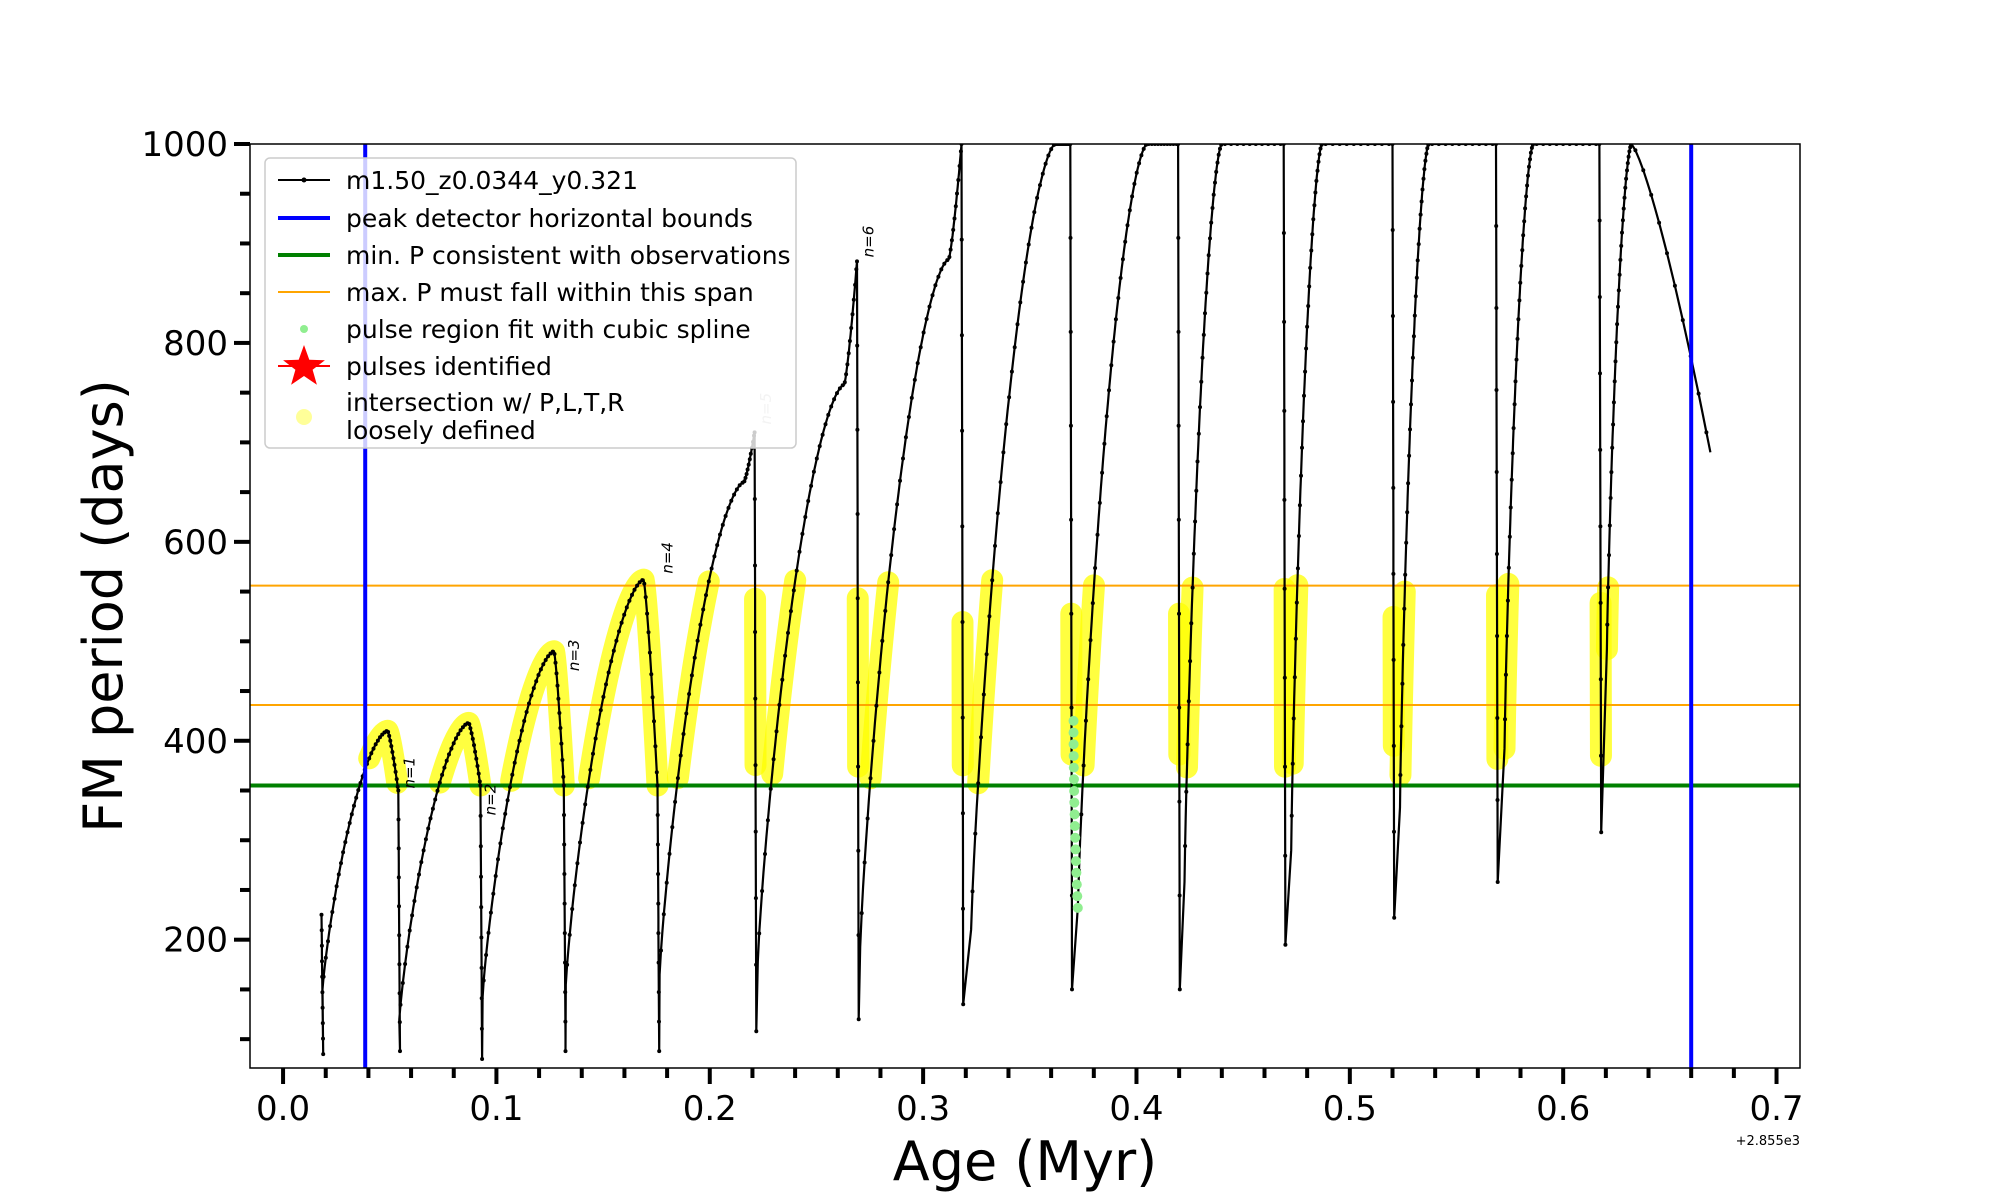  What do you see at coordinates (485, 402) in the screenshot?
I see `legend-label: intersection w/ P,L,T,R` at bounding box center [485, 402].